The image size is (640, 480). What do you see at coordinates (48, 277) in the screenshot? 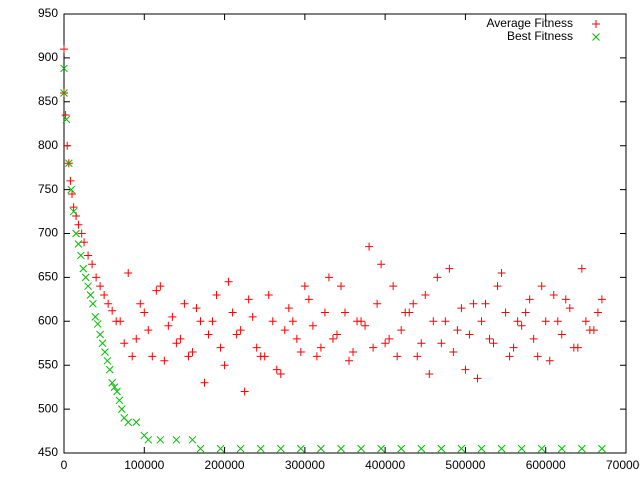
I see `y-tick-label: 650` at bounding box center [48, 277].